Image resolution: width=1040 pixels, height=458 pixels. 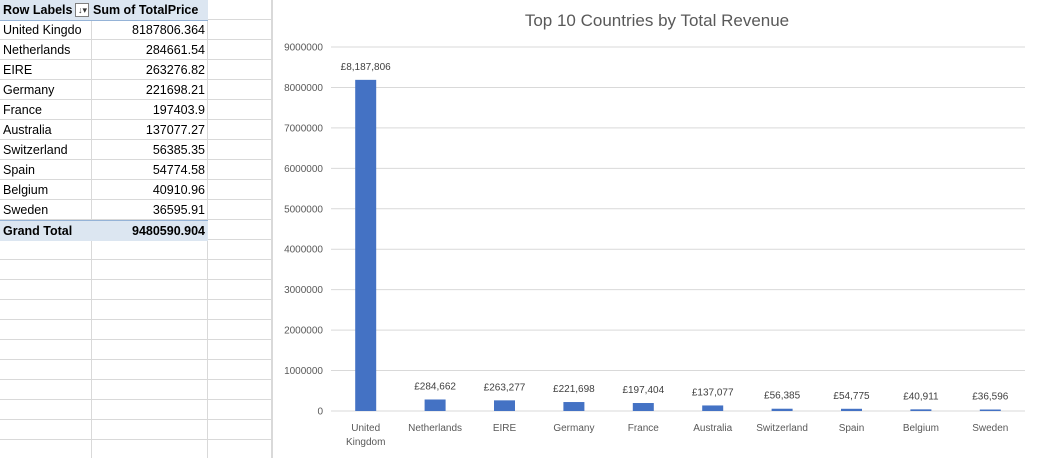 I want to click on pivot-row-value: 221698.21, so click(x=175, y=90).